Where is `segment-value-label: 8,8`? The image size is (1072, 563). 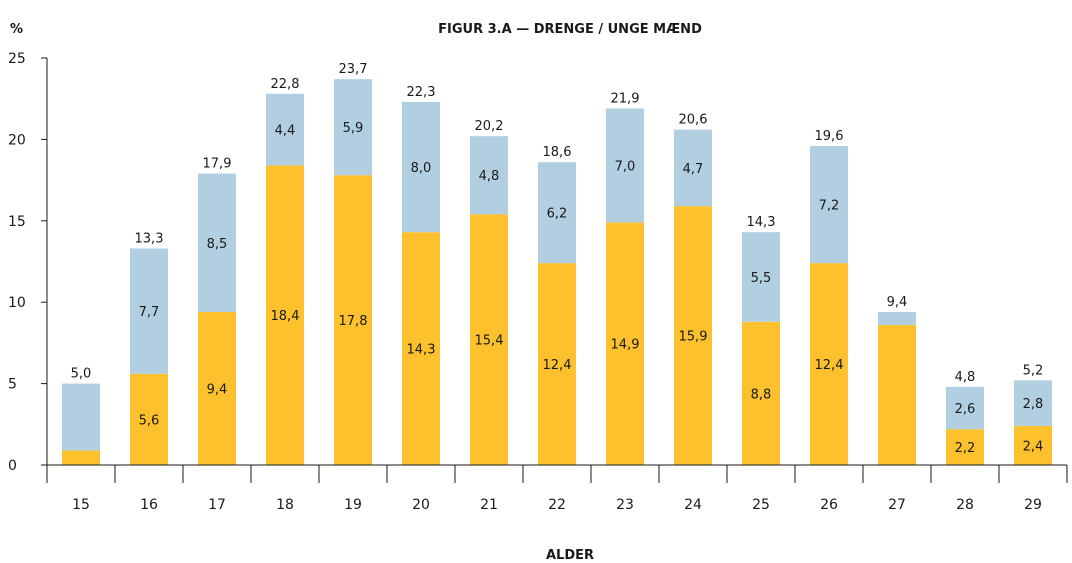 segment-value-label: 8,8 is located at coordinates (761, 394).